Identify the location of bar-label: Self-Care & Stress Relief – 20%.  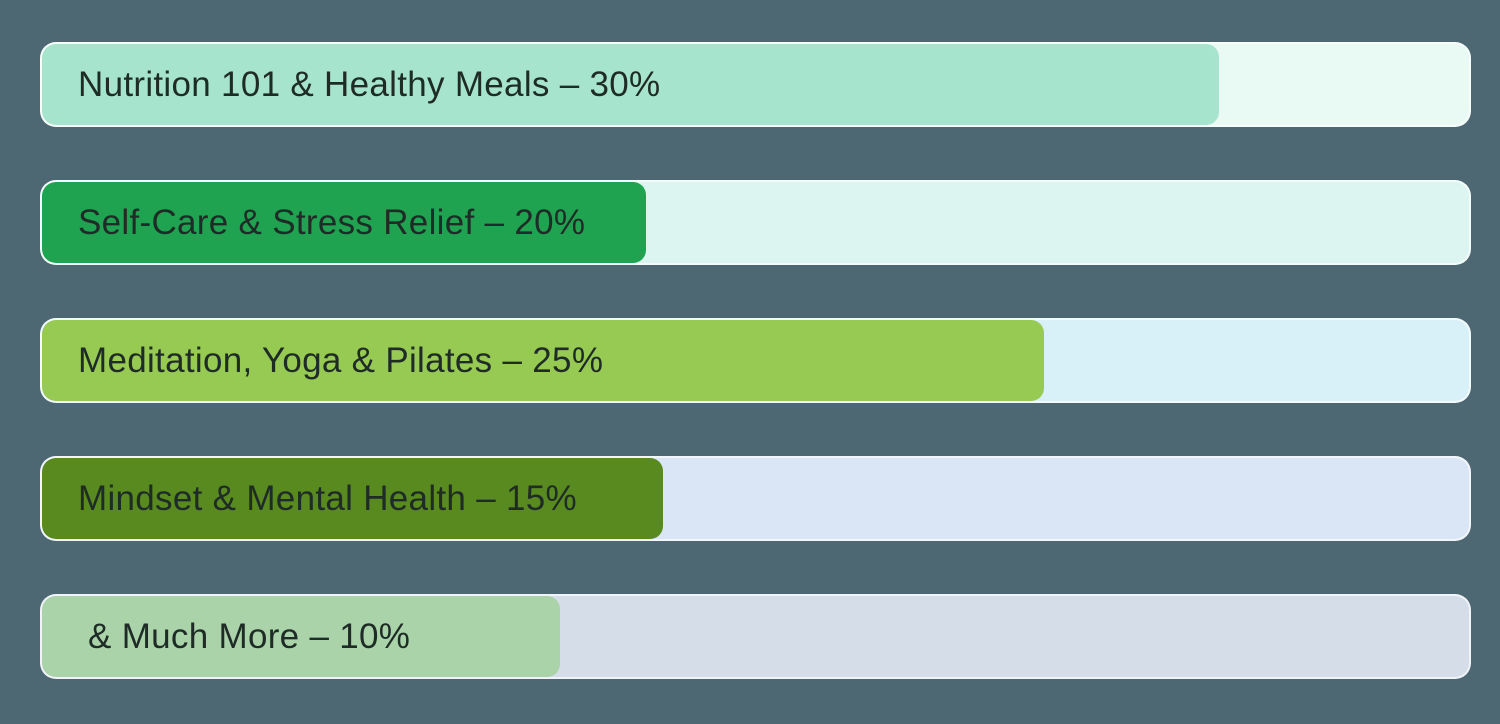
(332, 222).